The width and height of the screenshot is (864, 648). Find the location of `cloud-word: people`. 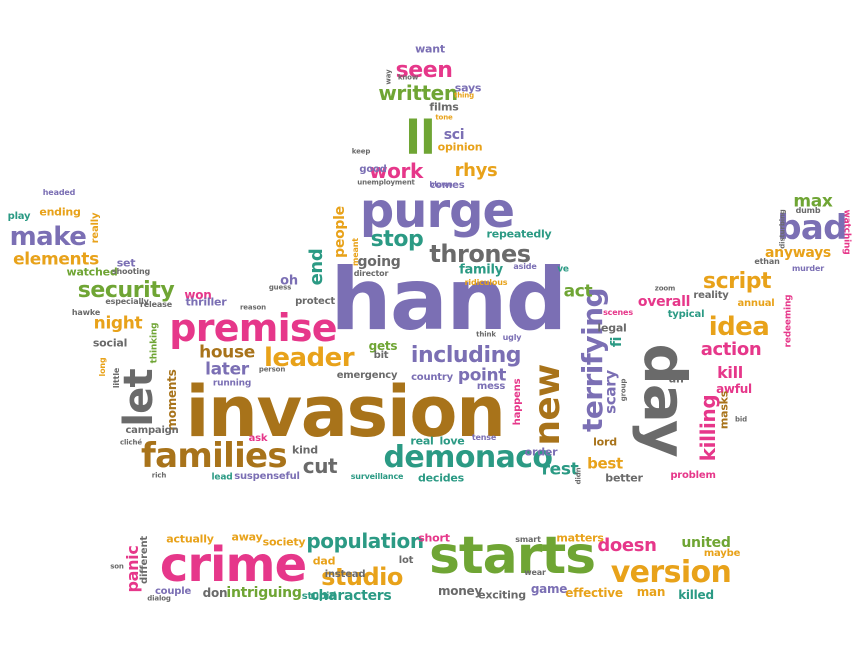

cloud-word: people is located at coordinates (340, 232).